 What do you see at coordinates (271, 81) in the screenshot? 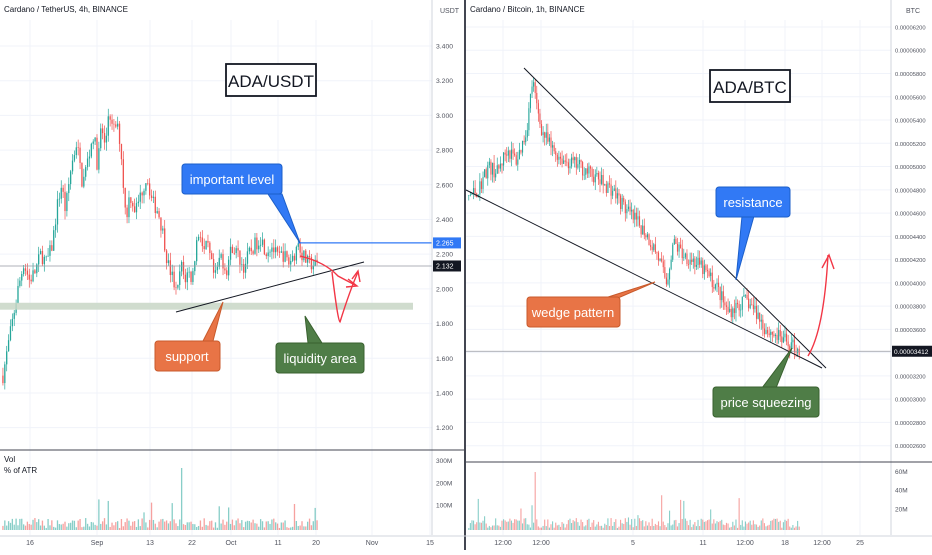
I see `left-pair-label: ADA/USDT` at bounding box center [271, 81].